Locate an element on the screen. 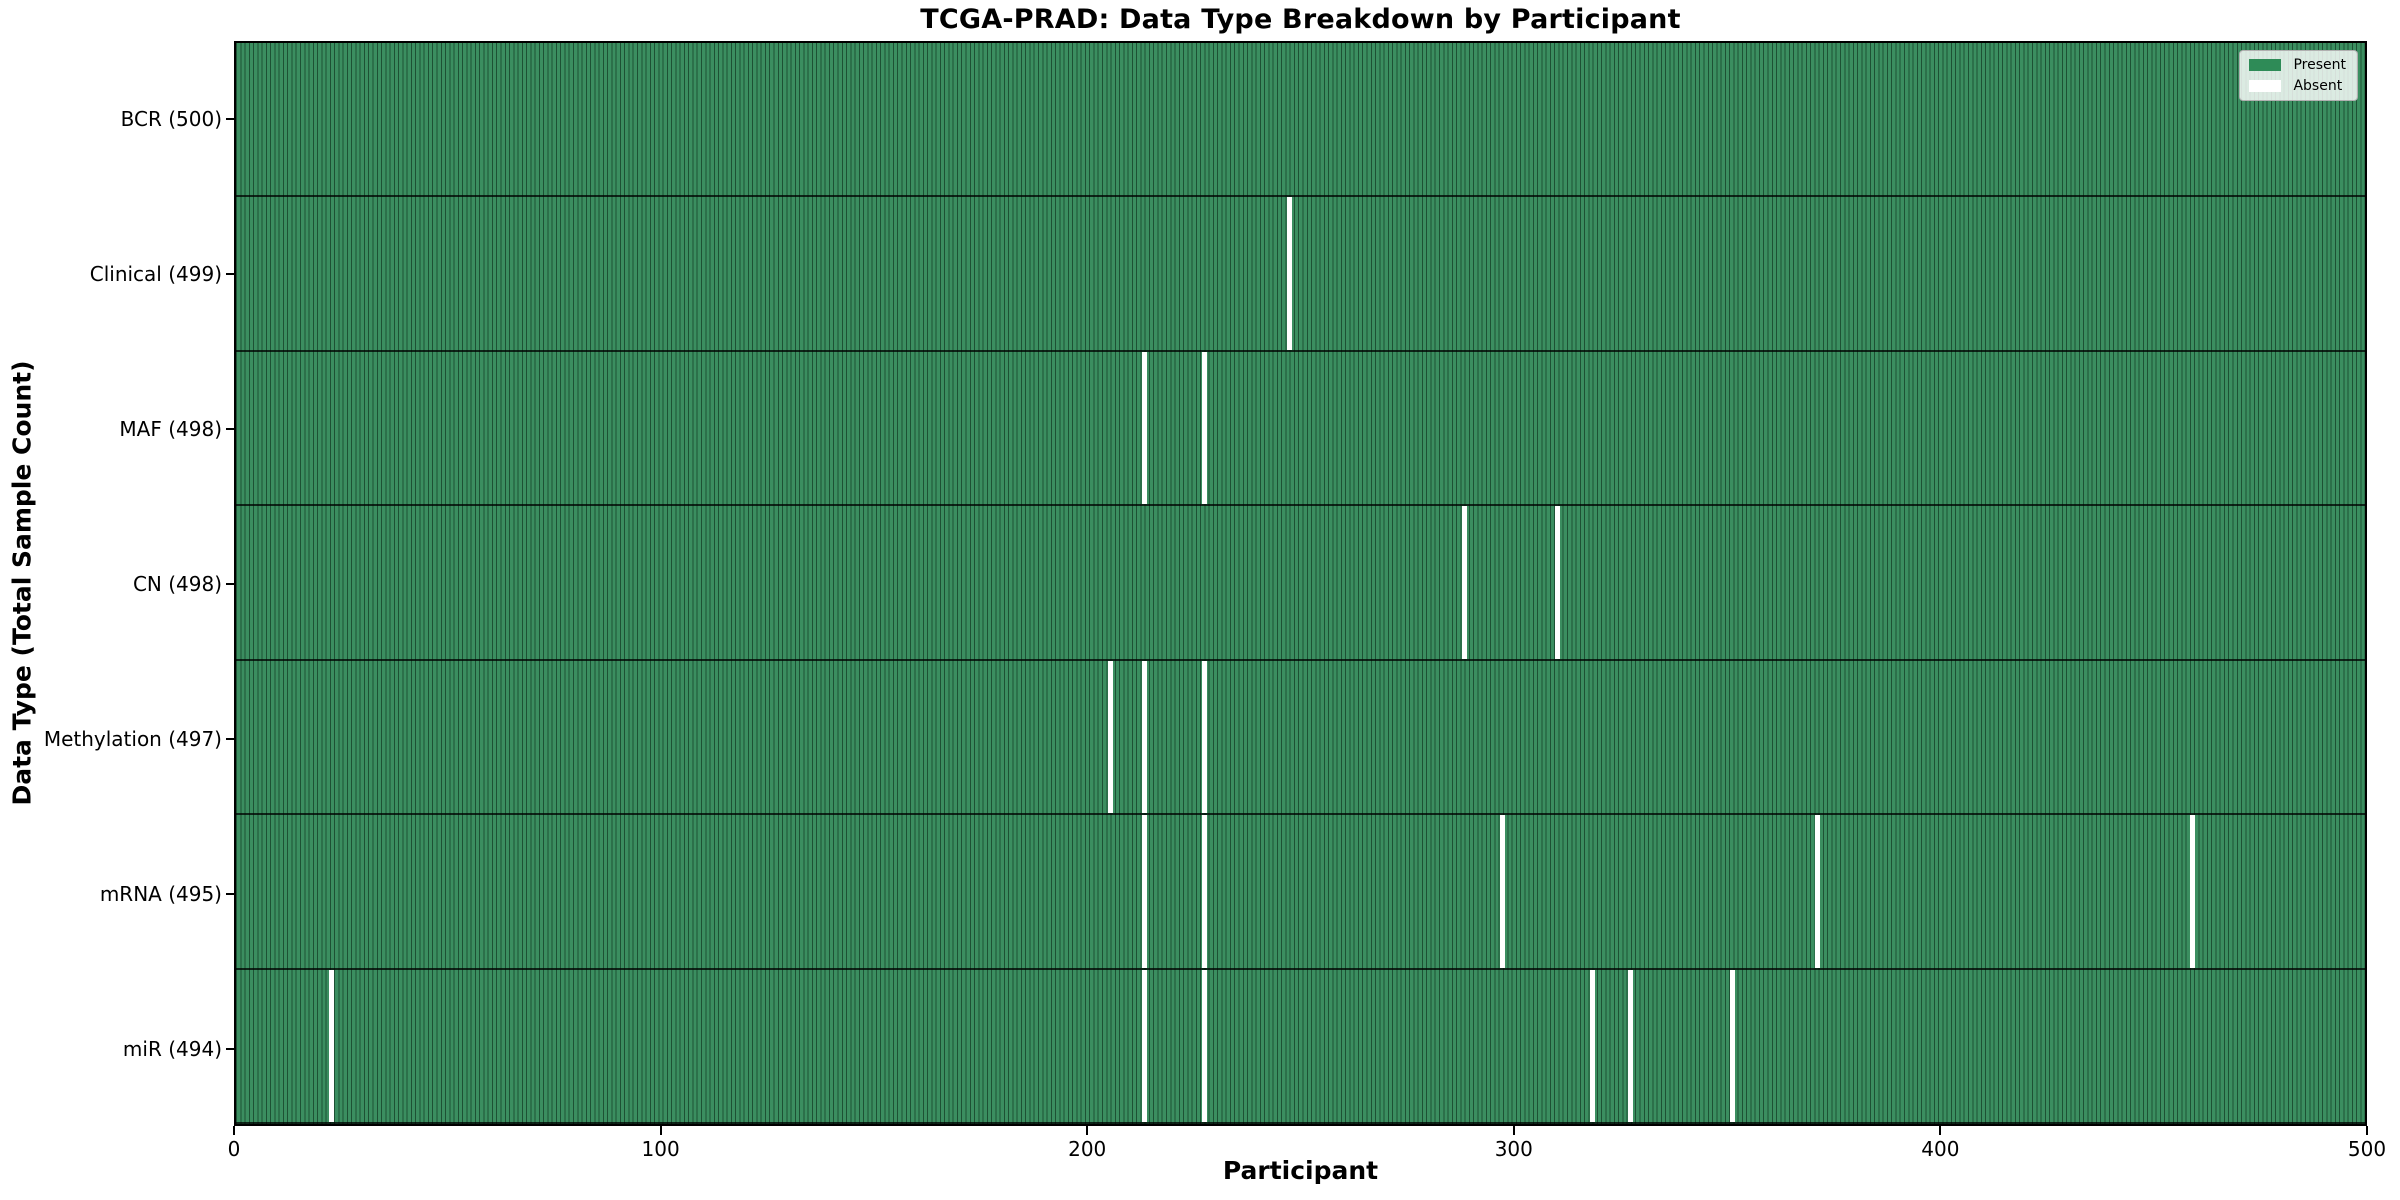 Image resolution: width=2400 pixels, height=1200 pixels. legend-label-present: Present is located at coordinates (2319, 65).